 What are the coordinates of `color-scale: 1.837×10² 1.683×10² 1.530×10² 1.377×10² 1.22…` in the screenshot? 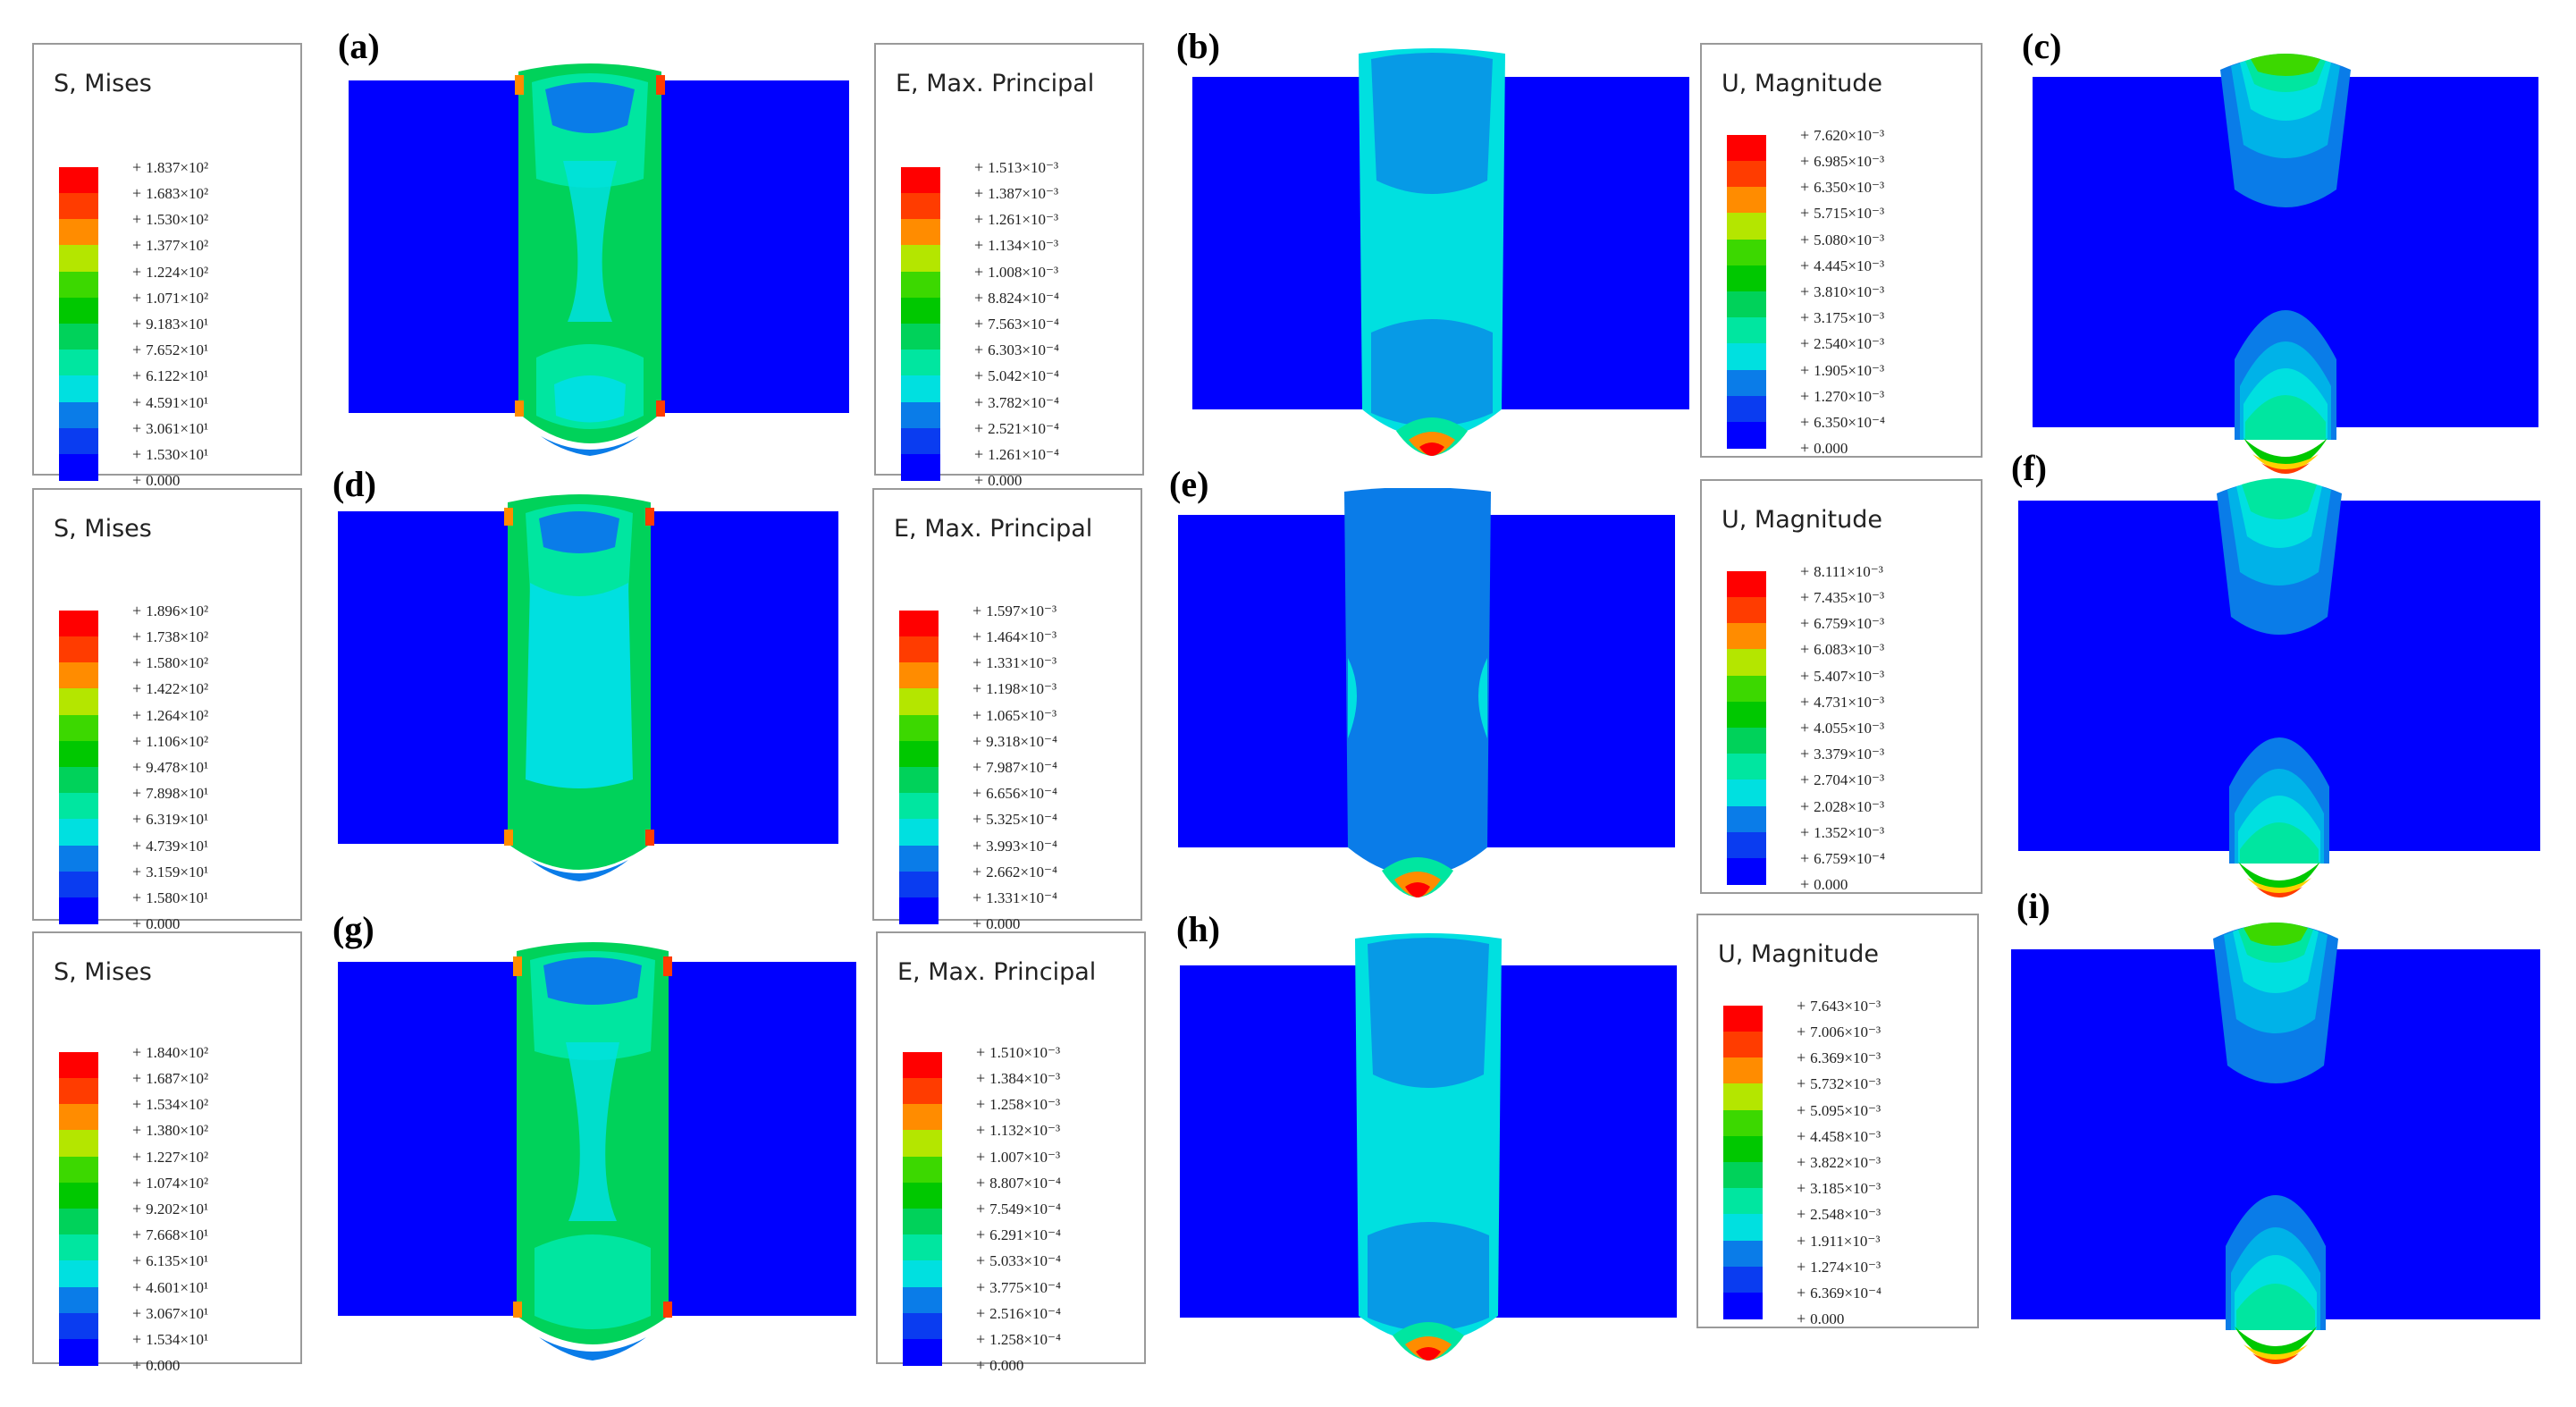 It's located at (134, 323).